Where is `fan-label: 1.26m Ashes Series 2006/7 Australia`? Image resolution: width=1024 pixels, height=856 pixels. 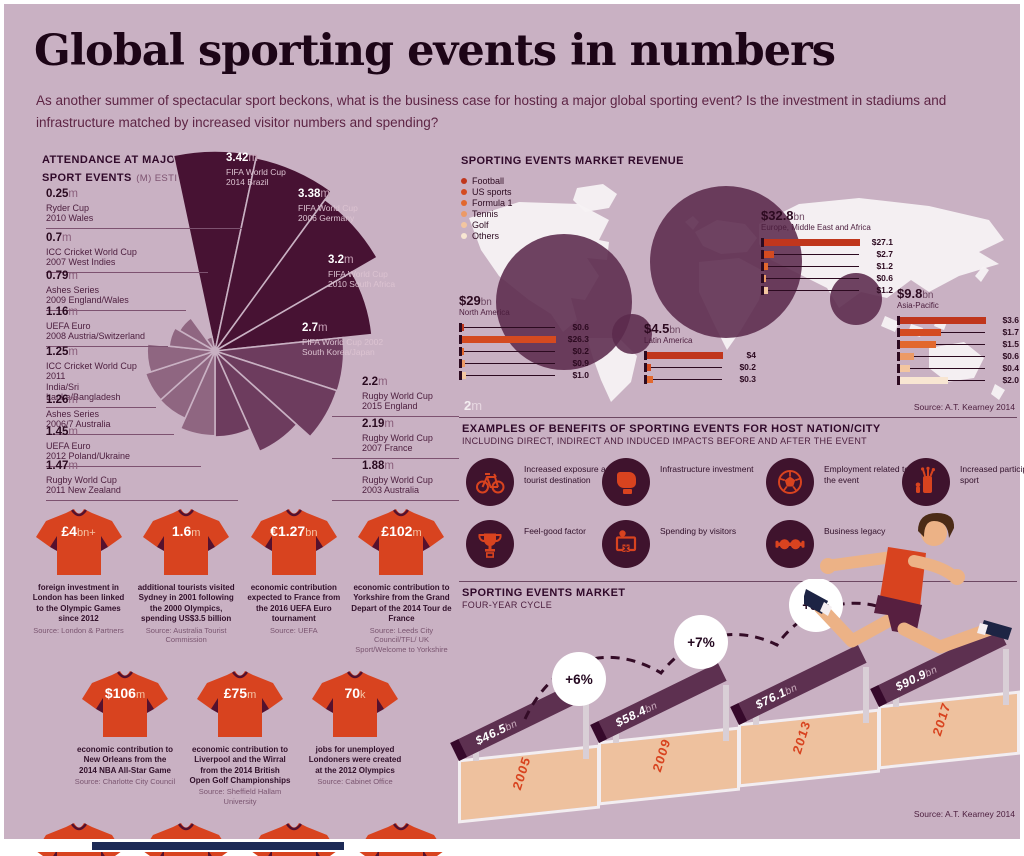 fan-label: 1.26m Ashes Series 2006/7 Australia is located at coordinates (110, 414).